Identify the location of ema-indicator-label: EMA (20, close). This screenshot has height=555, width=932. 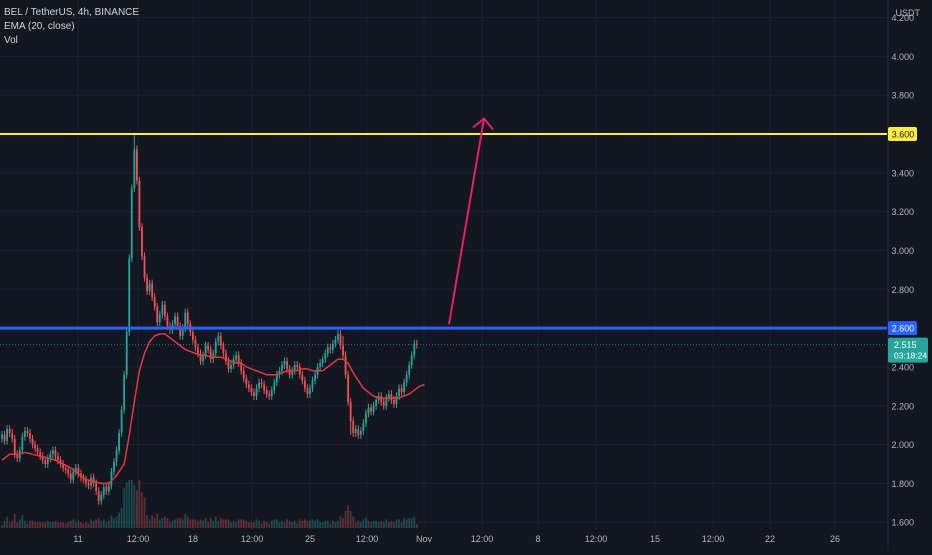
(39, 26).